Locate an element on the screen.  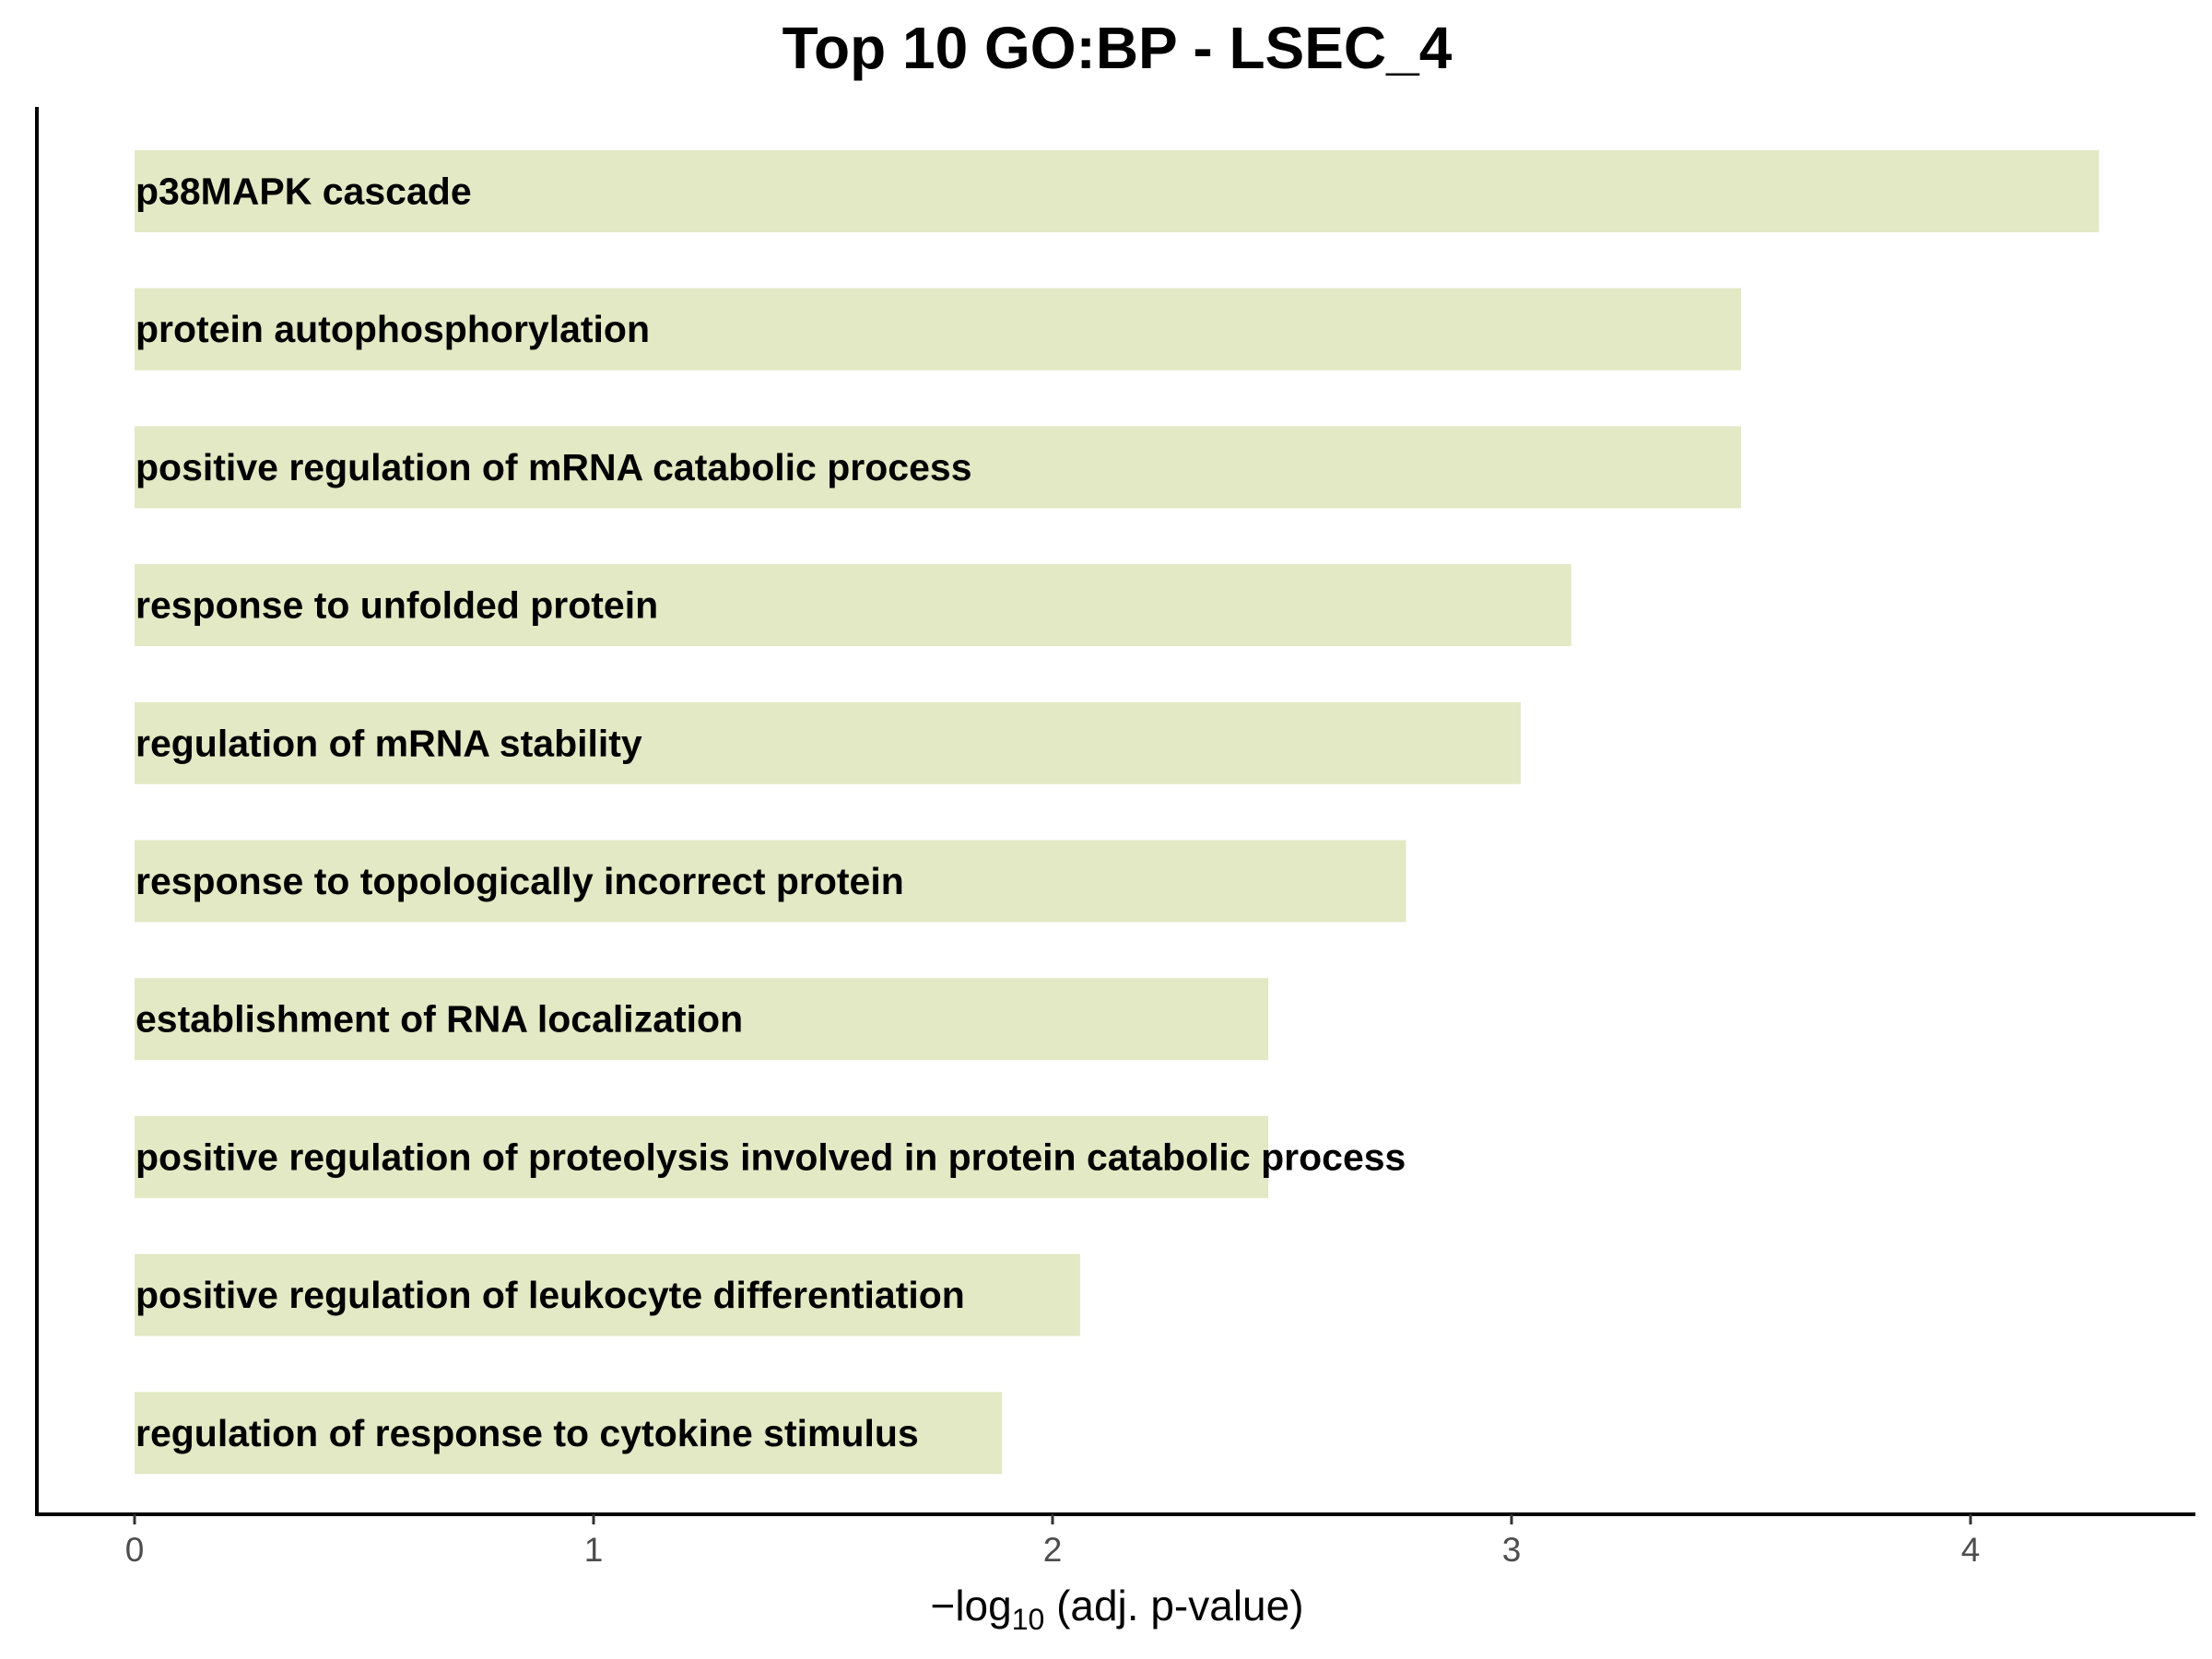
x-tick-label-2: 2 is located at coordinates (1053, 1550).